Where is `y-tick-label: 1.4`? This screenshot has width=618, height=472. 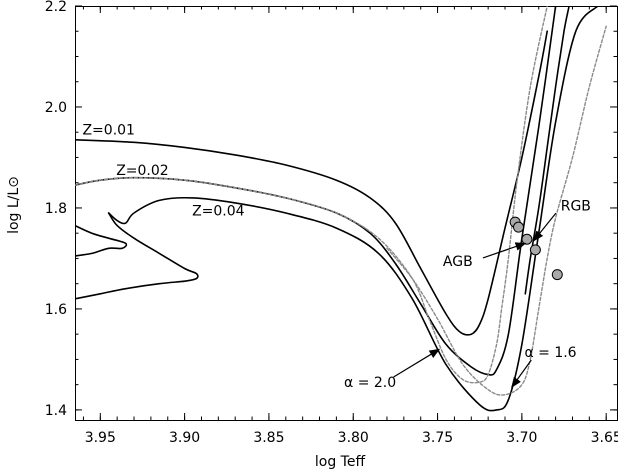
y-tick-label: 1.4 is located at coordinates (56, 411).